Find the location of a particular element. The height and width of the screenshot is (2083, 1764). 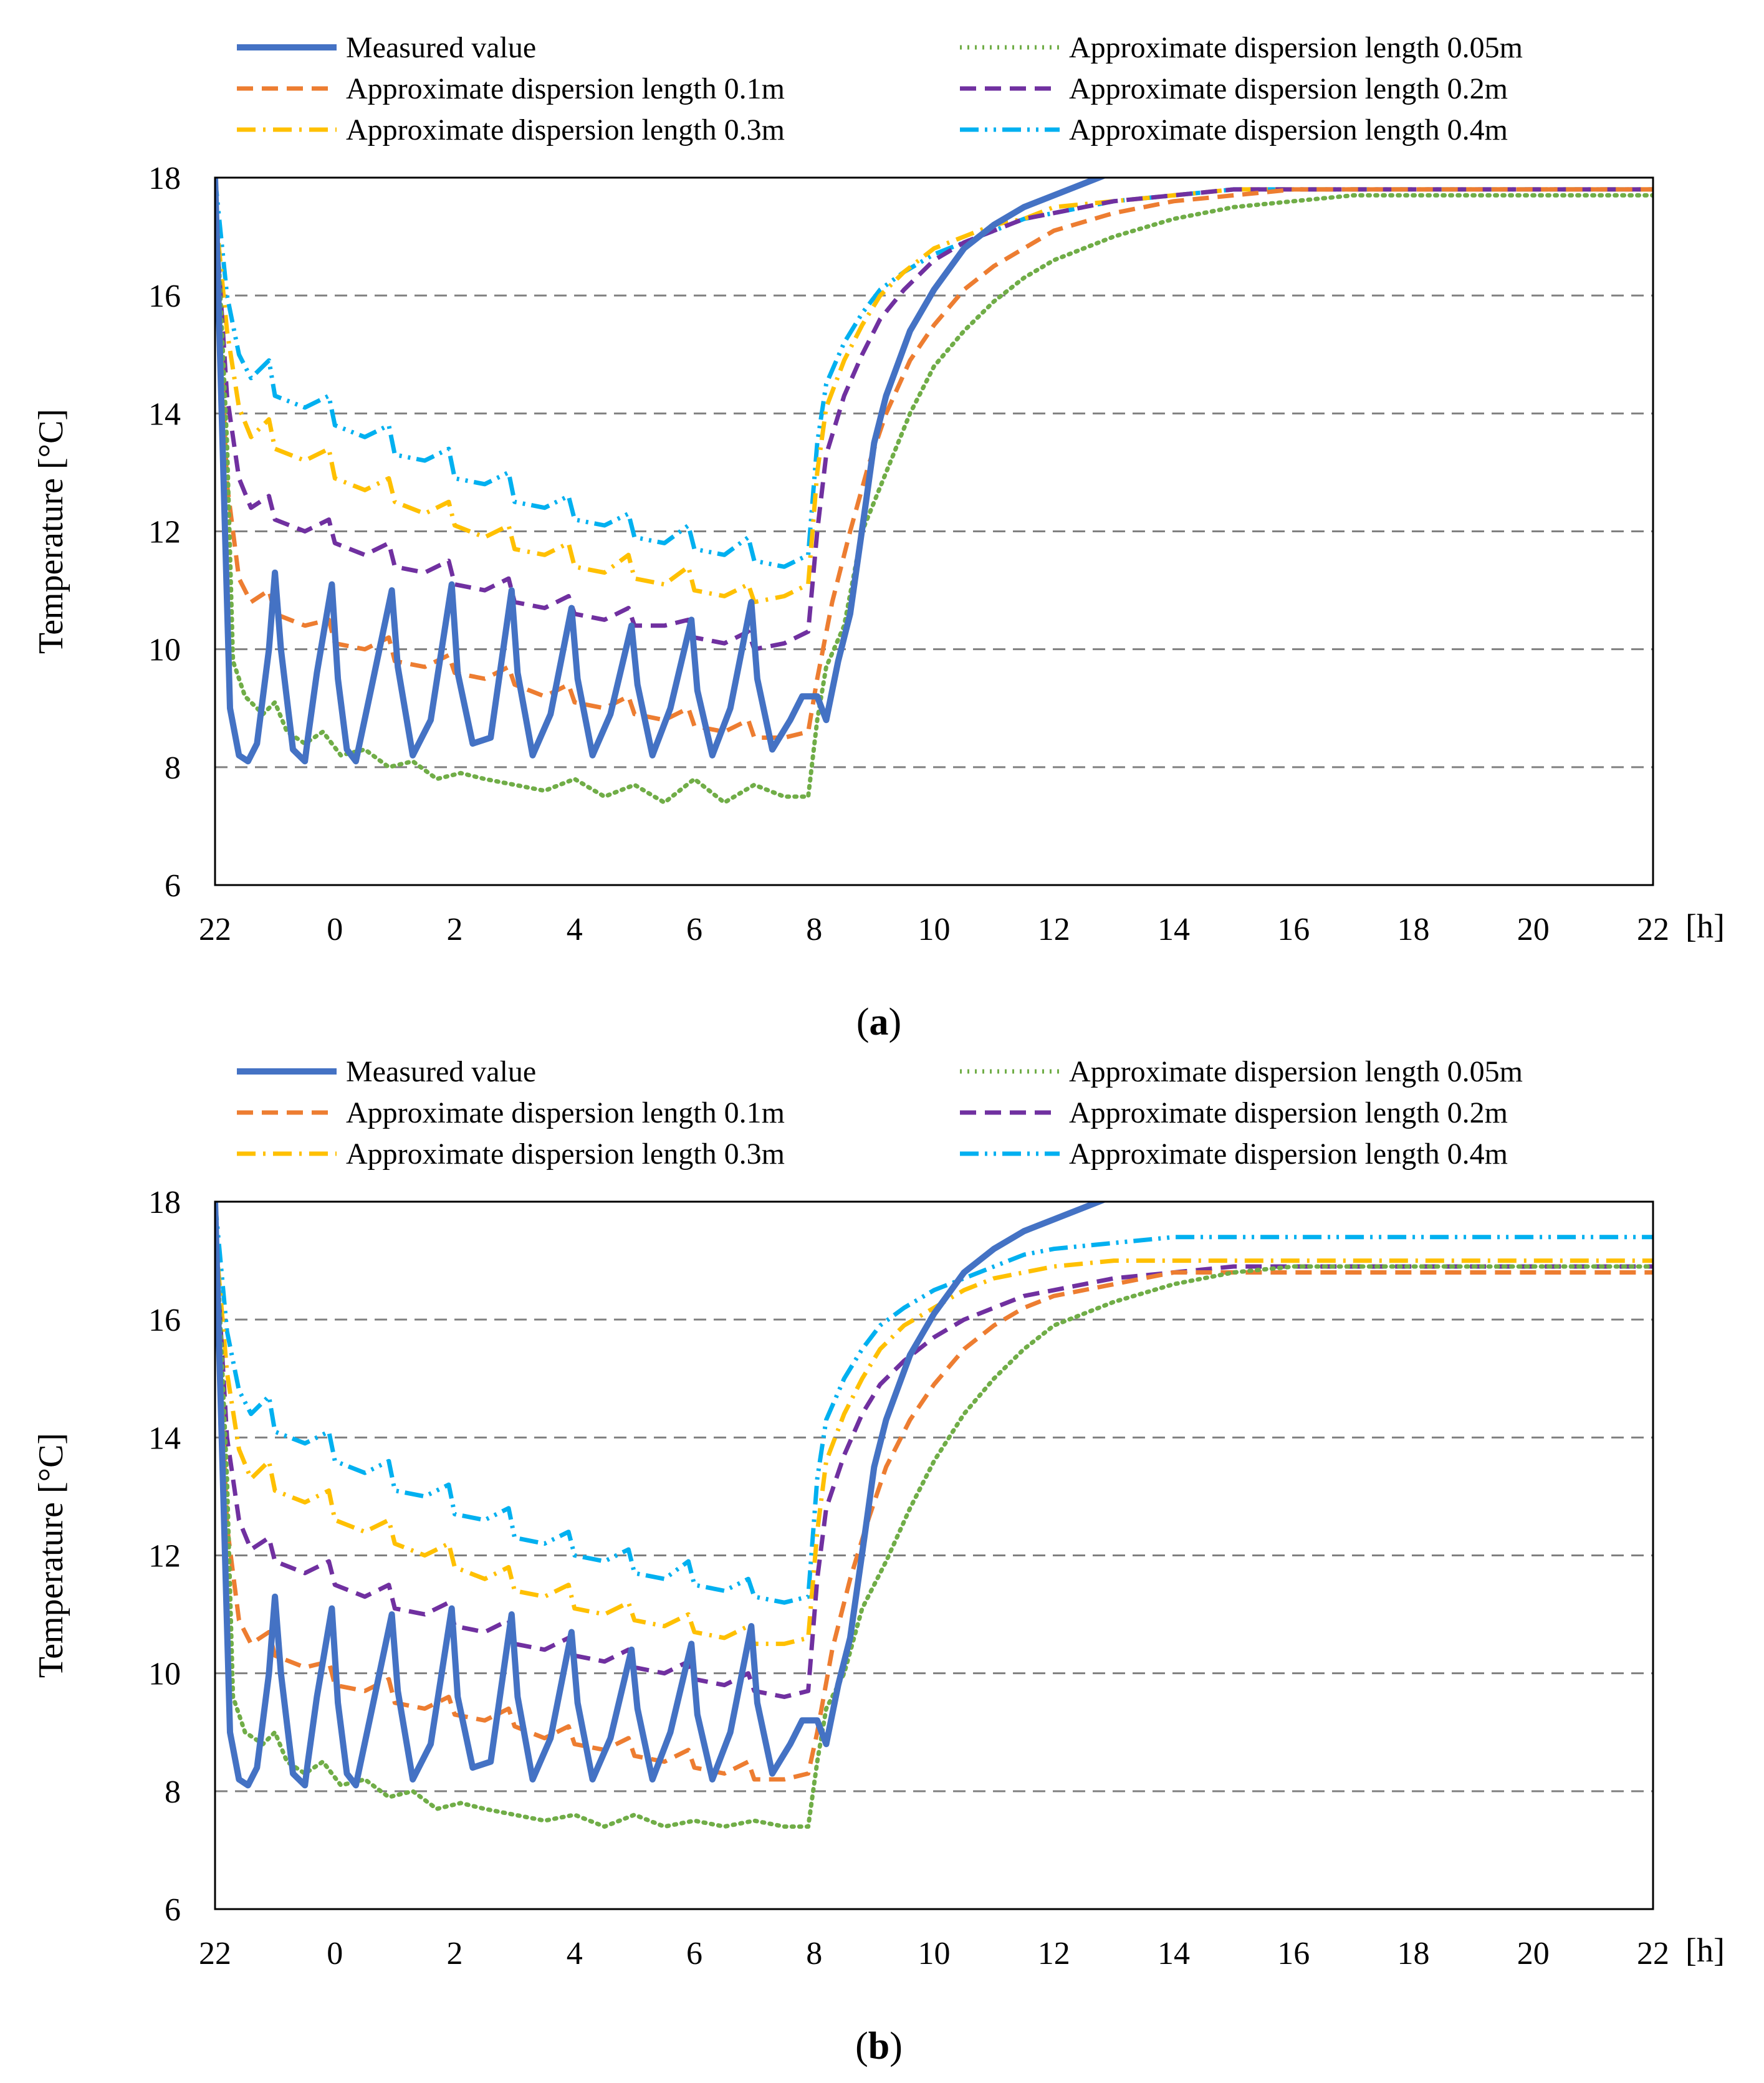

panel-label: (a) is located at coordinates (879, 1022).